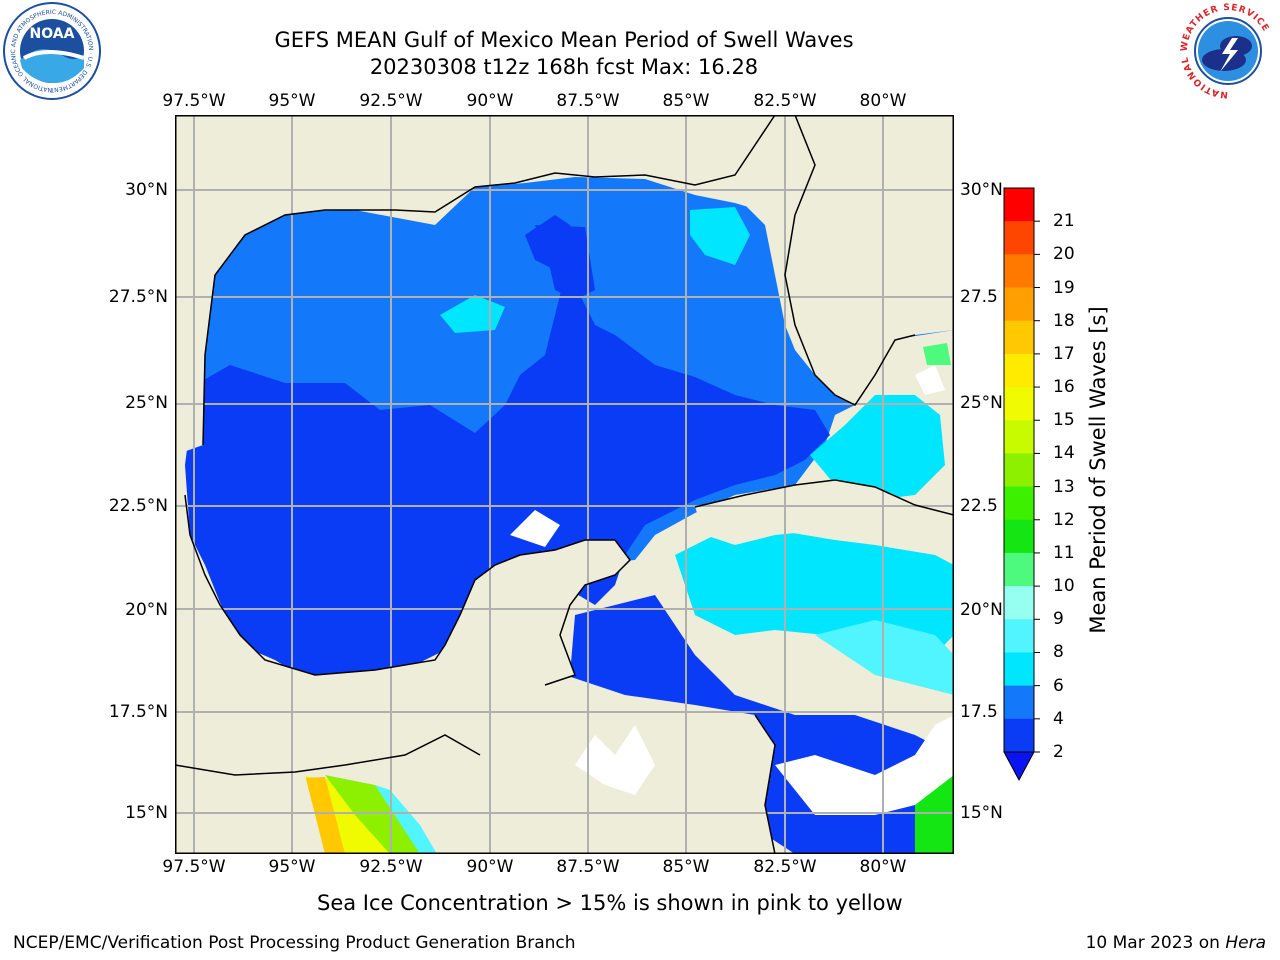 Image resolution: width=1280 pixels, height=960 pixels. I want to click on colorbar-tick-label: 19, so click(1064, 287).